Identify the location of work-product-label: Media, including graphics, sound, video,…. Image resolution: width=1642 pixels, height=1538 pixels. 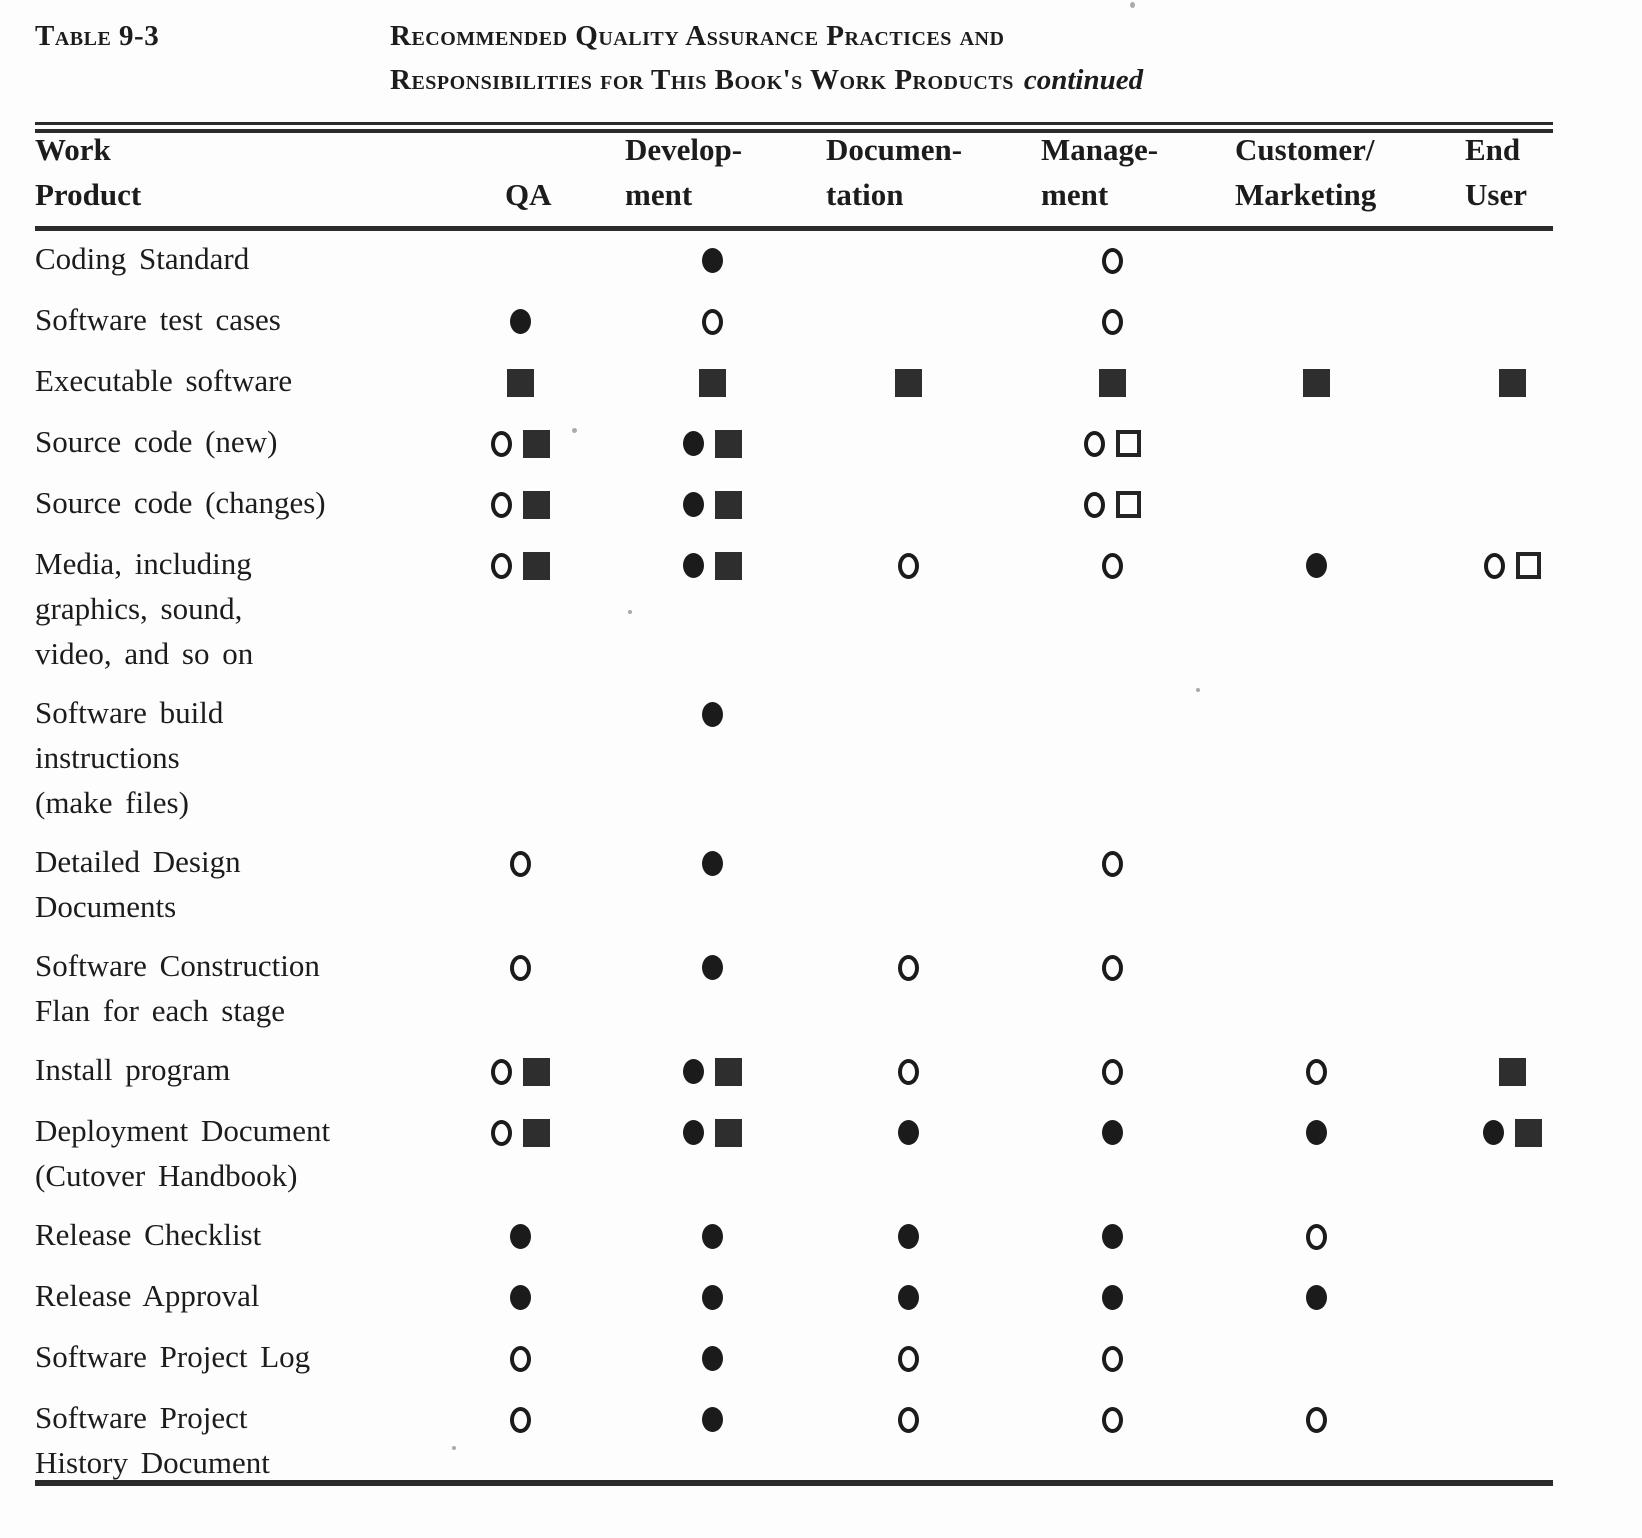
(144, 608).